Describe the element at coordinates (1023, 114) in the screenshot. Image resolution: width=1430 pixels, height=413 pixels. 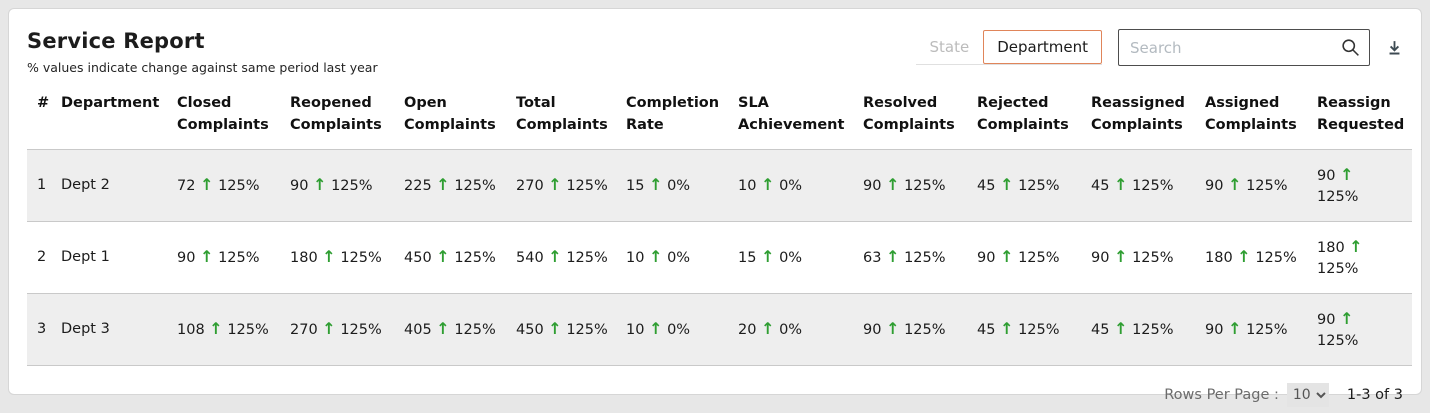
I see `column-header: Rejected Complaints` at that location.